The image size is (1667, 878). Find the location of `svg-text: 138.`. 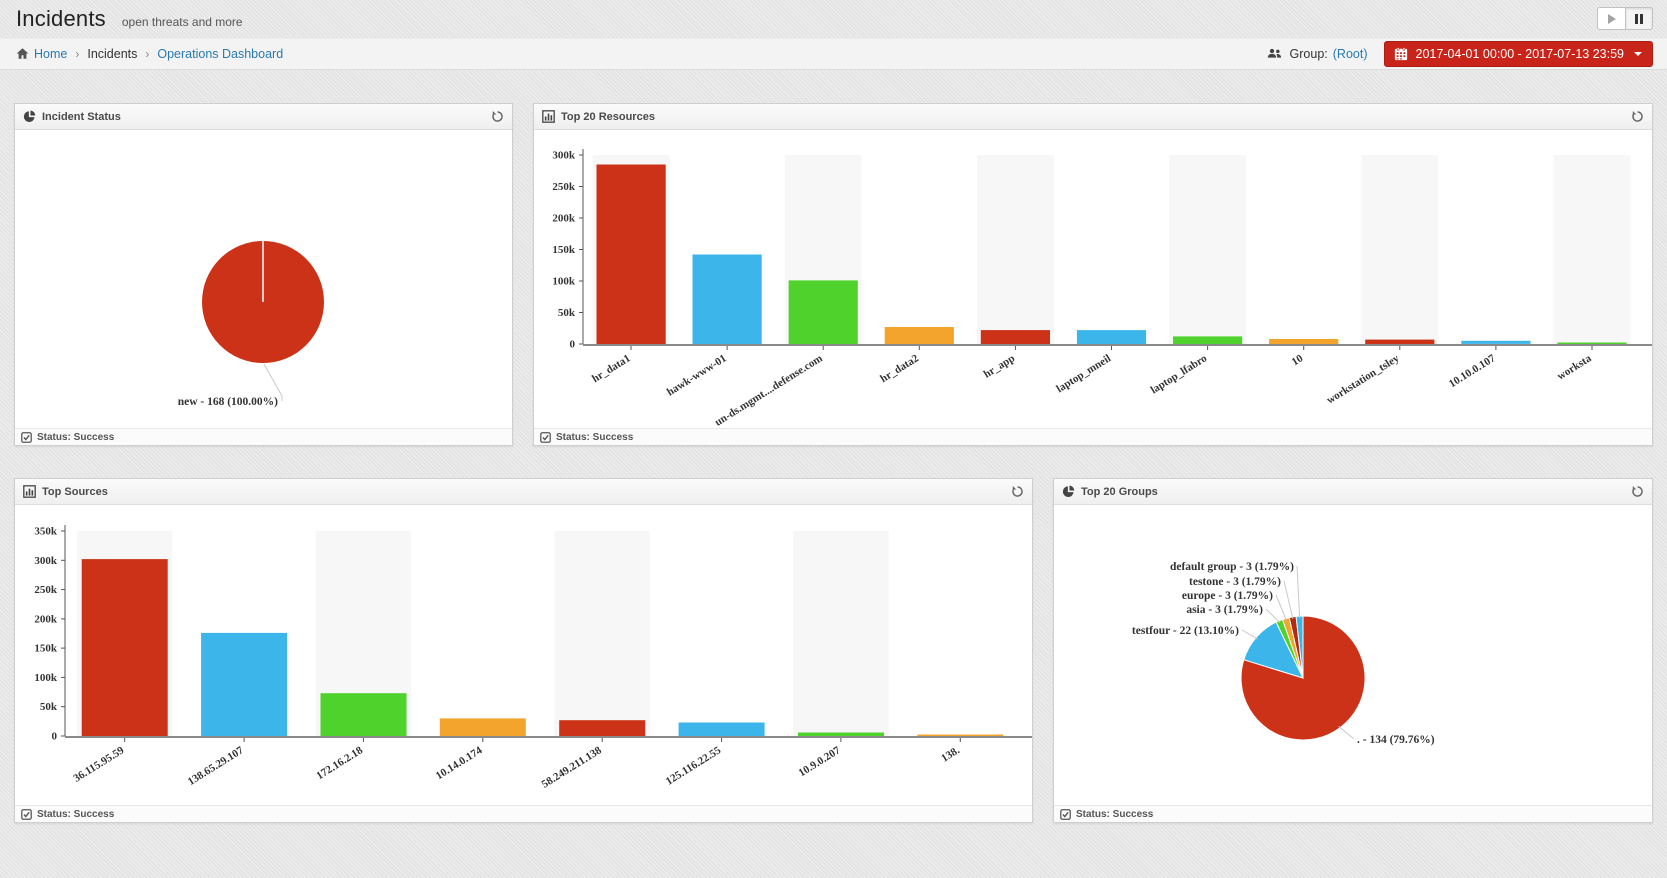

svg-text: 138. is located at coordinates (950, 754).